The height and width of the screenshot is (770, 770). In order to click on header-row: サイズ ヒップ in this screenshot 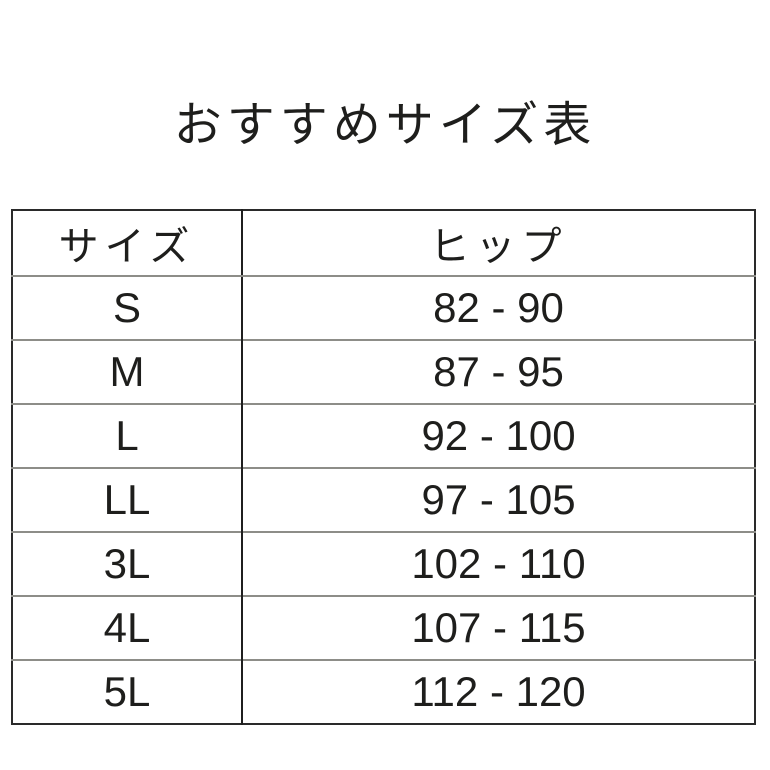, I will do `click(383, 243)`.